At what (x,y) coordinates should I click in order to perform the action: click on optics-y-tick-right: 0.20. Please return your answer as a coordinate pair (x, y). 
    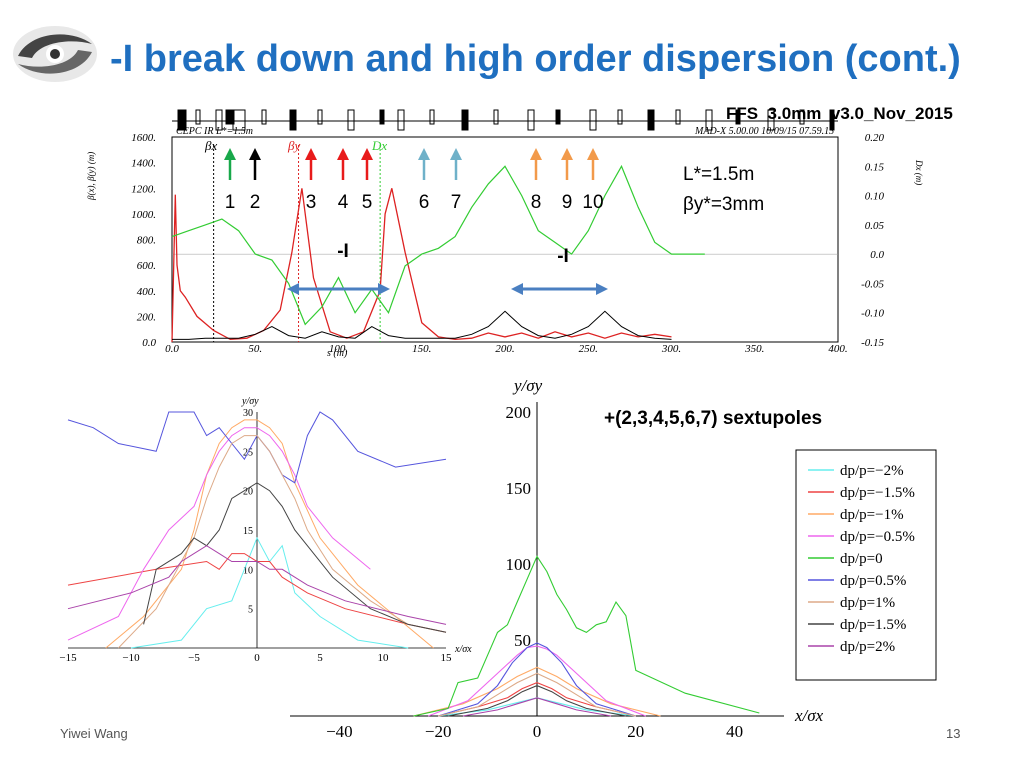
    Looking at the image, I should click on (875, 138).